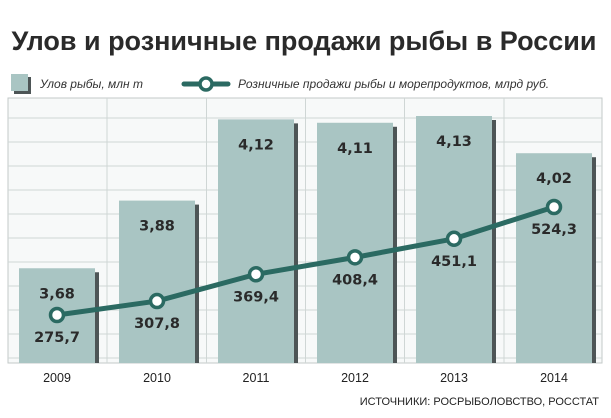  What do you see at coordinates (157, 324) in the screenshot?
I see `line-value-label: 307,8` at bounding box center [157, 324].